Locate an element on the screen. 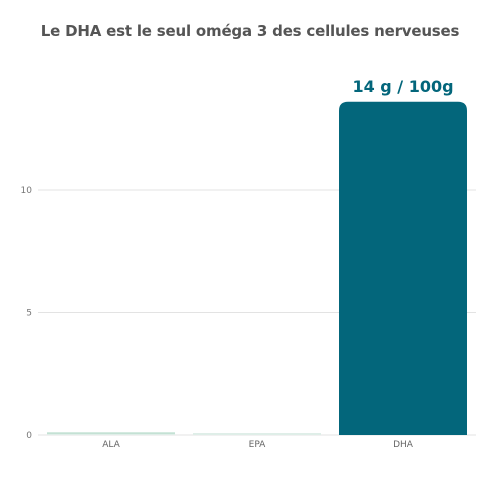 Image resolution: width=500 pixels, height=500 pixels. data-label: 14 g / 100g is located at coordinates (402, 86).